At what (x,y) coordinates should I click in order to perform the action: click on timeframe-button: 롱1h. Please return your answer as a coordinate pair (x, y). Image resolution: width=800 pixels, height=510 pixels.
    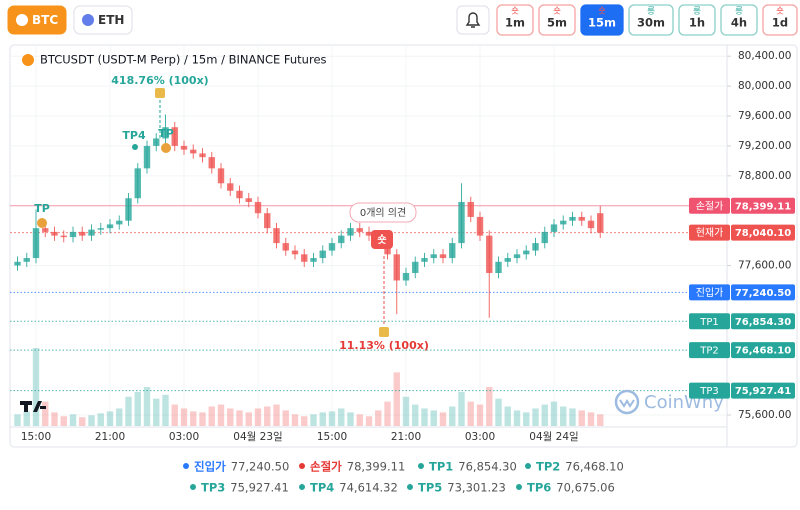
    Looking at the image, I should click on (697, 20).